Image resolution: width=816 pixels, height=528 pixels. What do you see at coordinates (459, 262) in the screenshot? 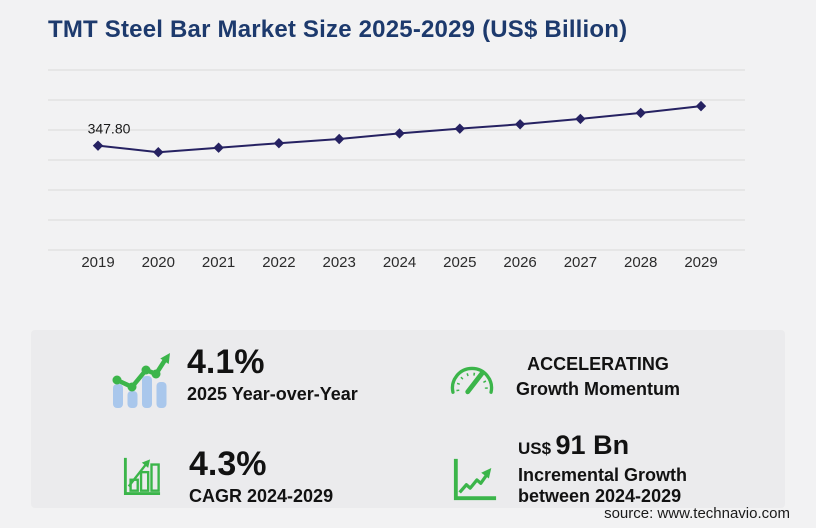
I see `svg-text: 2025` at bounding box center [459, 262].